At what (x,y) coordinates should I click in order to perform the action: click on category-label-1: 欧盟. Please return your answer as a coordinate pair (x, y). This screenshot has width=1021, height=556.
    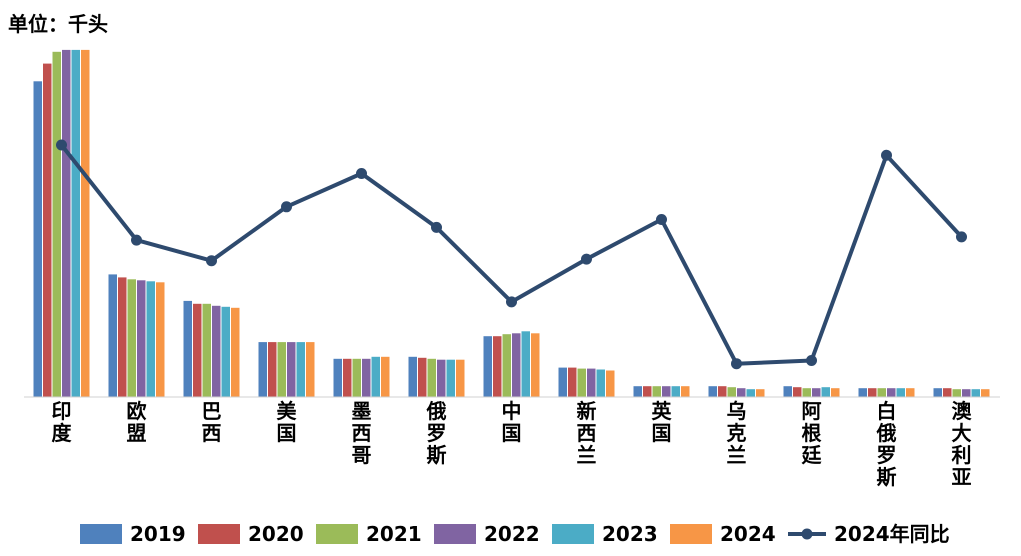
    Looking at the image, I should click on (137, 422).